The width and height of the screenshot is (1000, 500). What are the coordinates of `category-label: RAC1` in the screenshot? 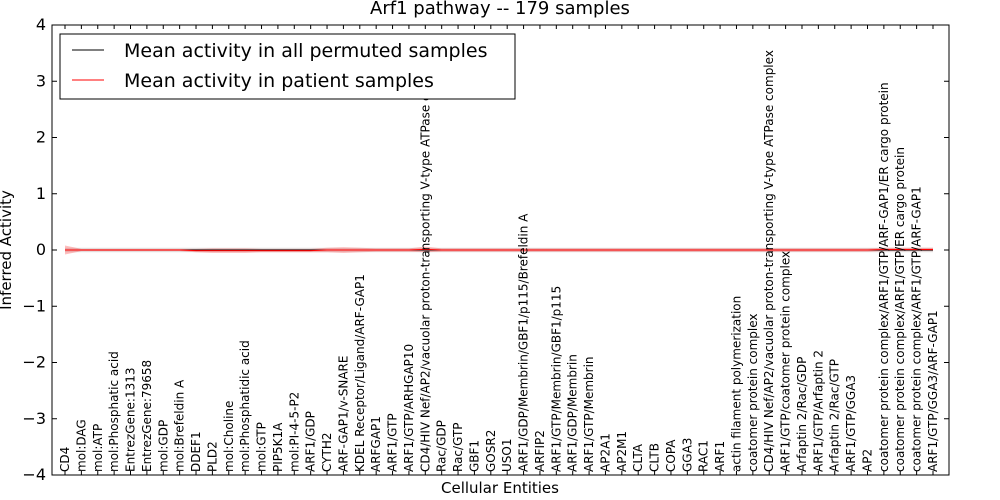 It's located at (704, 456).